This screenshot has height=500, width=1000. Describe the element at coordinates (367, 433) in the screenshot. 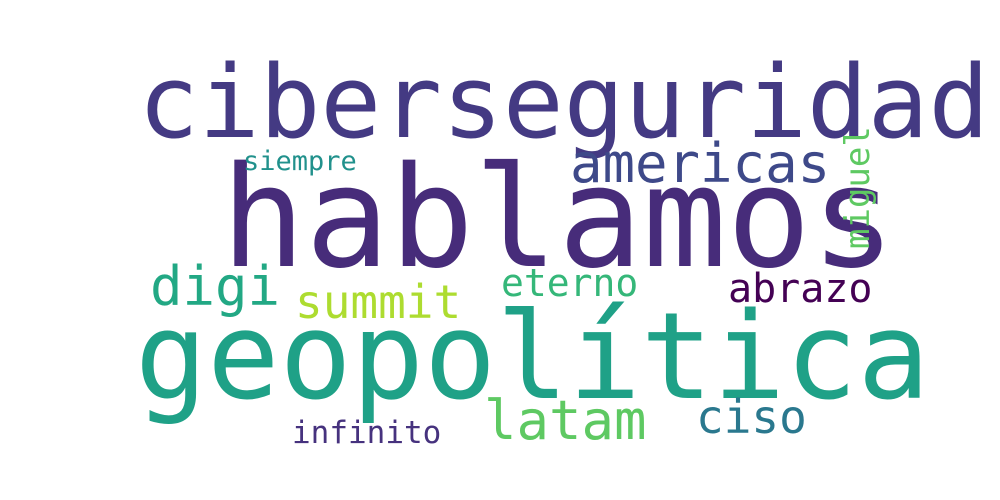

I see `word-infinito: infinito` at that location.